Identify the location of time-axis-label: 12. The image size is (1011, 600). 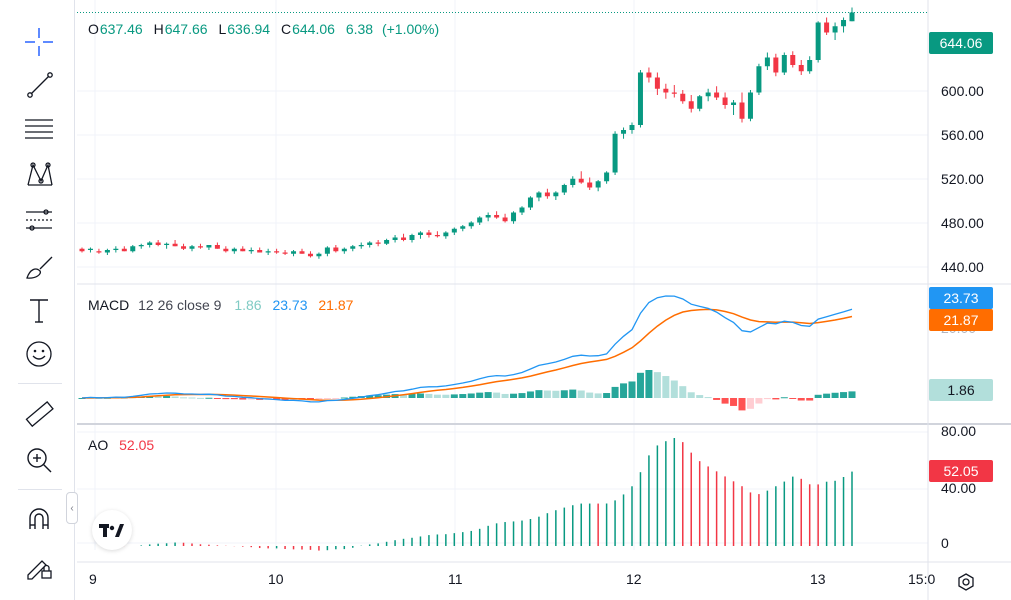
(634, 579).